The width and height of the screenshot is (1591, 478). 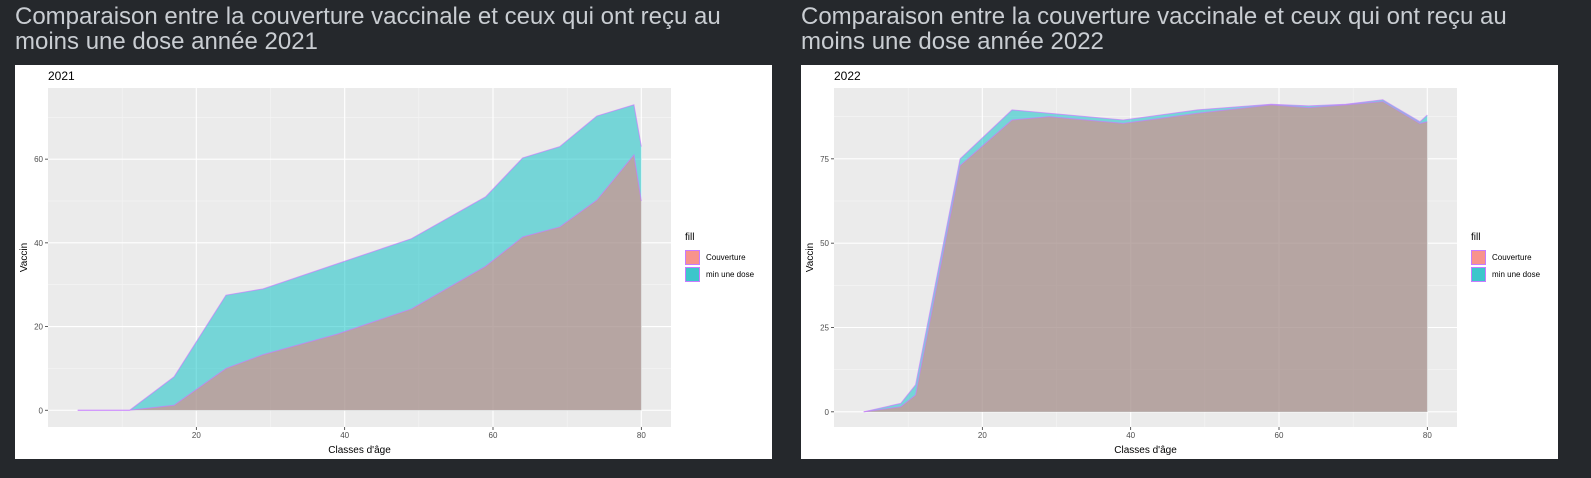 What do you see at coordinates (38, 327) in the screenshot?
I see `y-tick-label: 20` at bounding box center [38, 327].